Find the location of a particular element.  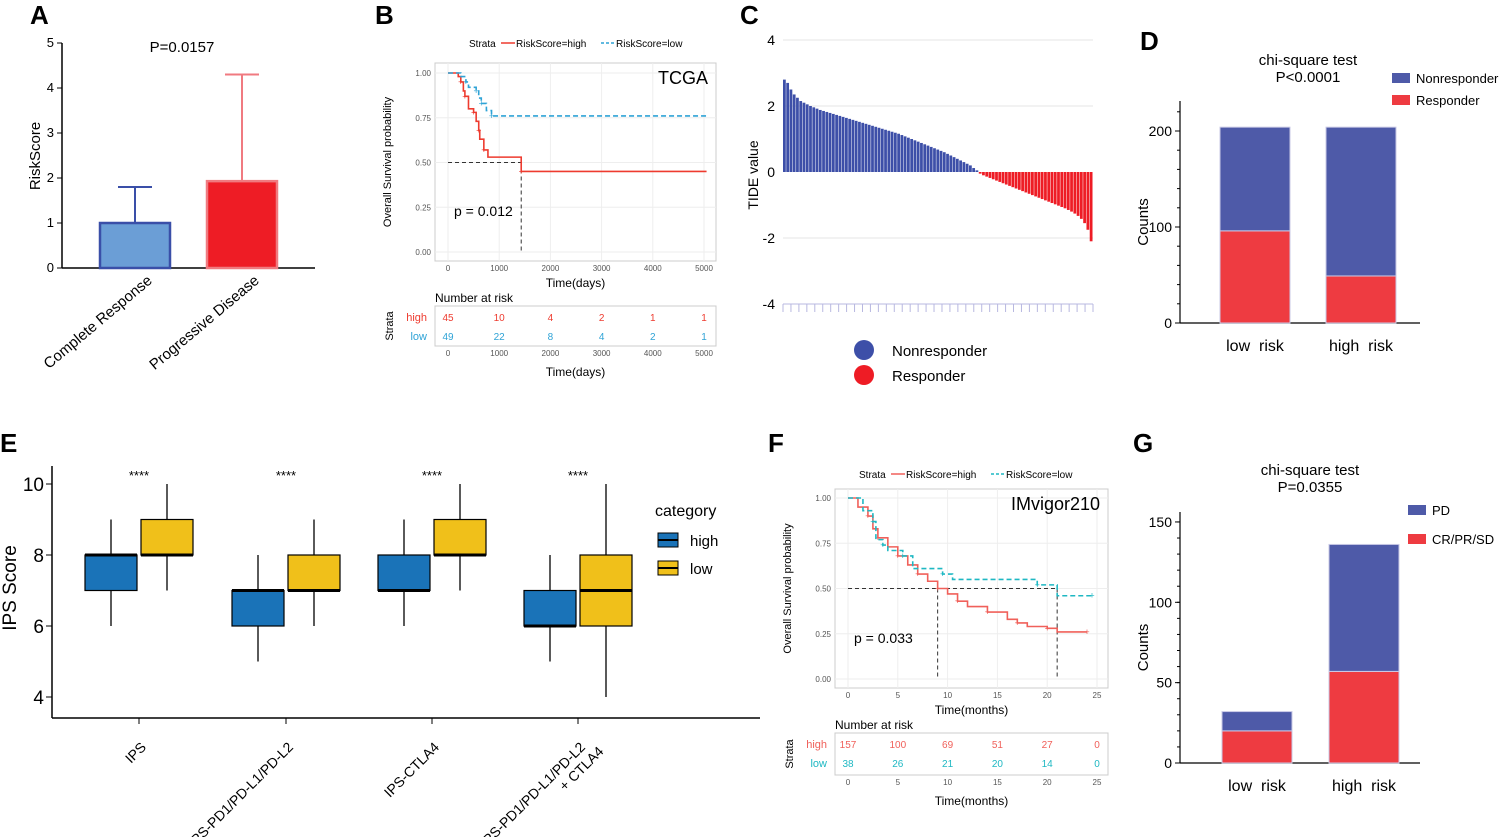

risk-x-tick-label: 0 is located at coordinates (848, 782).